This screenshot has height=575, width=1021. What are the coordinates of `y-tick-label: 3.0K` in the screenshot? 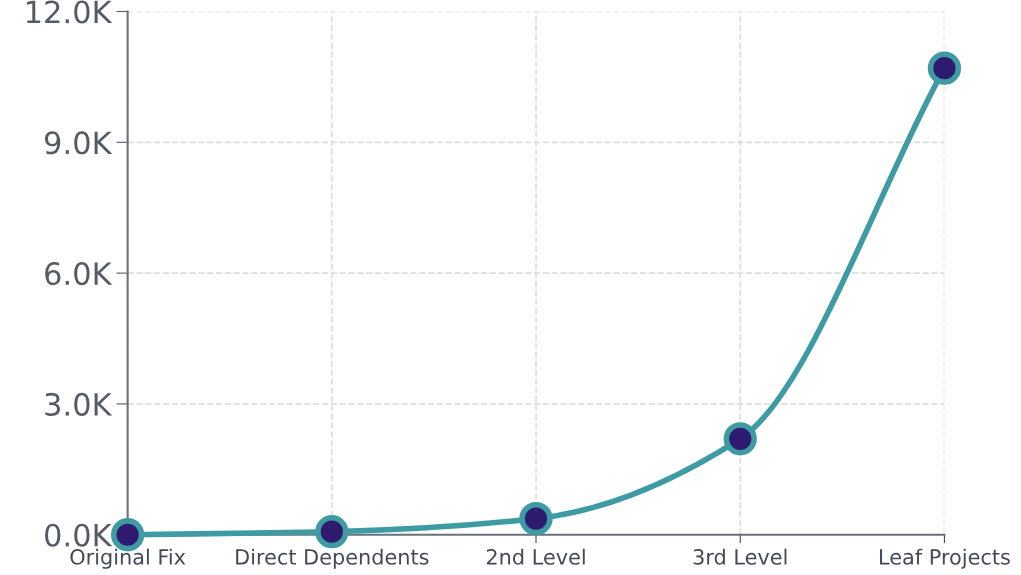 It's located at (79, 404).